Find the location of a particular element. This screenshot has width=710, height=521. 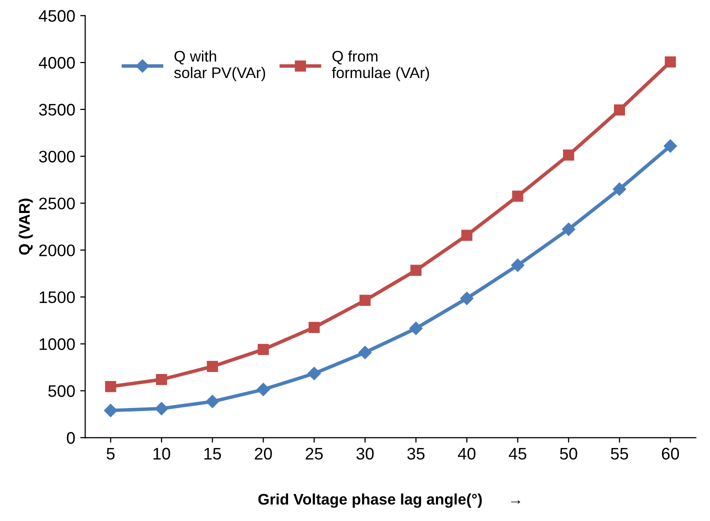

y-tick-label: 4500 is located at coordinates (56, 16).